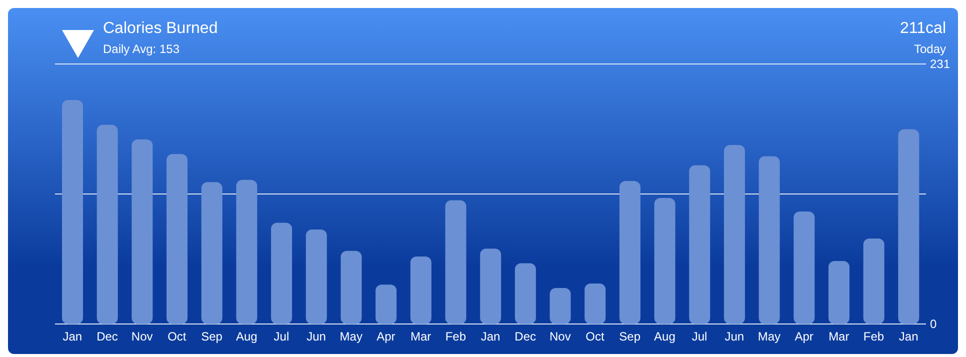 This screenshot has width=966, height=357. Describe the element at coordinates (923, 29) in the screenshot. I see `text: 211cal` at that location.